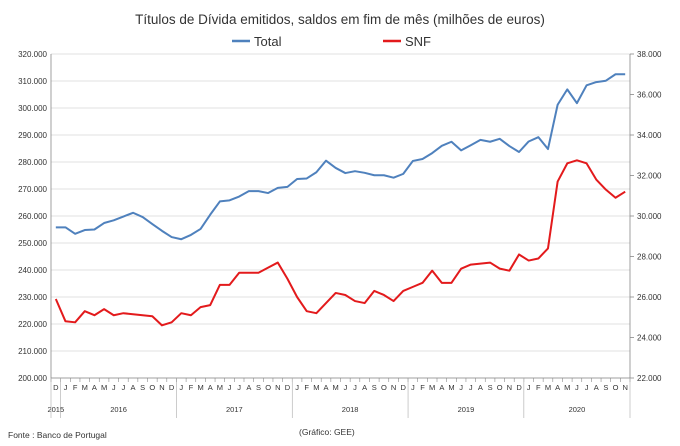 This screenshot has width=680, height=446. Describe the element at coordinates (32, 189) in the screenshot. I see `y-left-tick-label: 270.000` at that location.